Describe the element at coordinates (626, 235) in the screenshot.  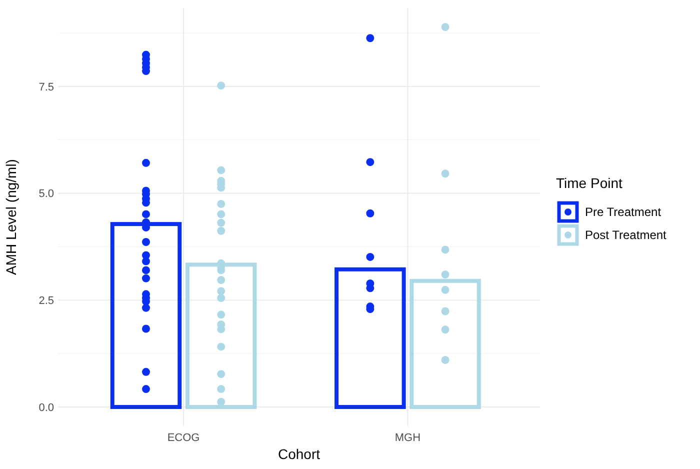
I see `legend-label: Post Treatment` at that location.